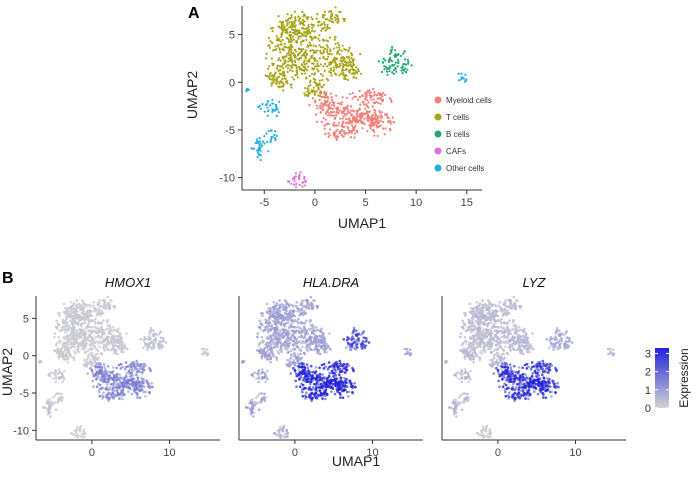 The height and width of the screenshot is (495, 700). I want to click on x-tick-label: 10, so click(169, 453).